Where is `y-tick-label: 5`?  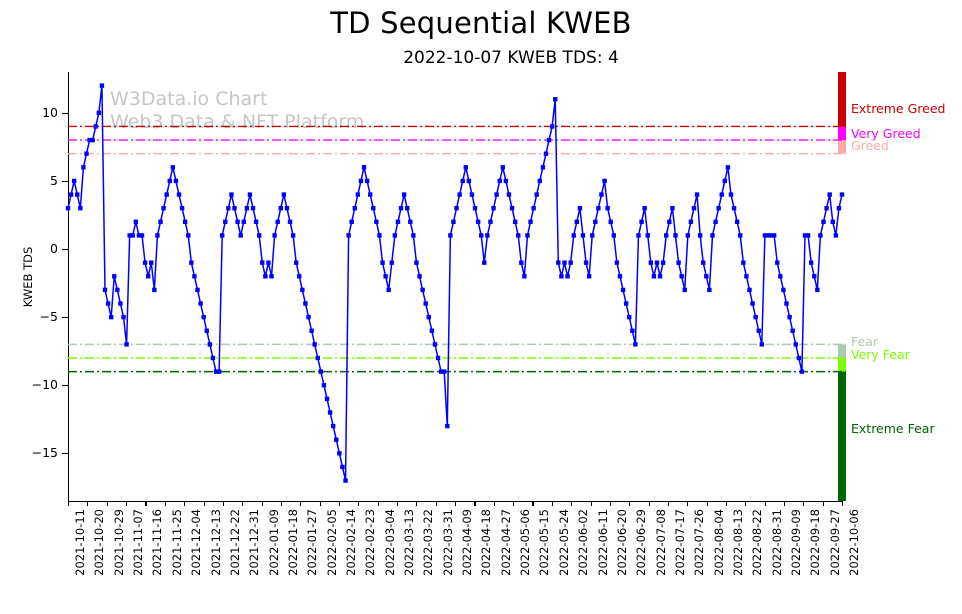
y-tick-label: 5 is located at coordinates (54, 180).